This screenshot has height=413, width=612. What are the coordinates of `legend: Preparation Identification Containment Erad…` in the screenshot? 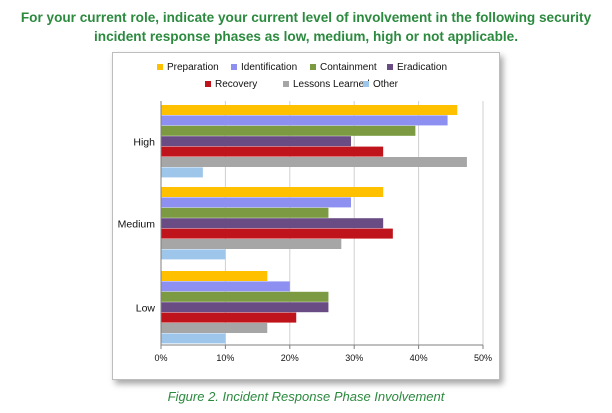 It's located at (302, 76).